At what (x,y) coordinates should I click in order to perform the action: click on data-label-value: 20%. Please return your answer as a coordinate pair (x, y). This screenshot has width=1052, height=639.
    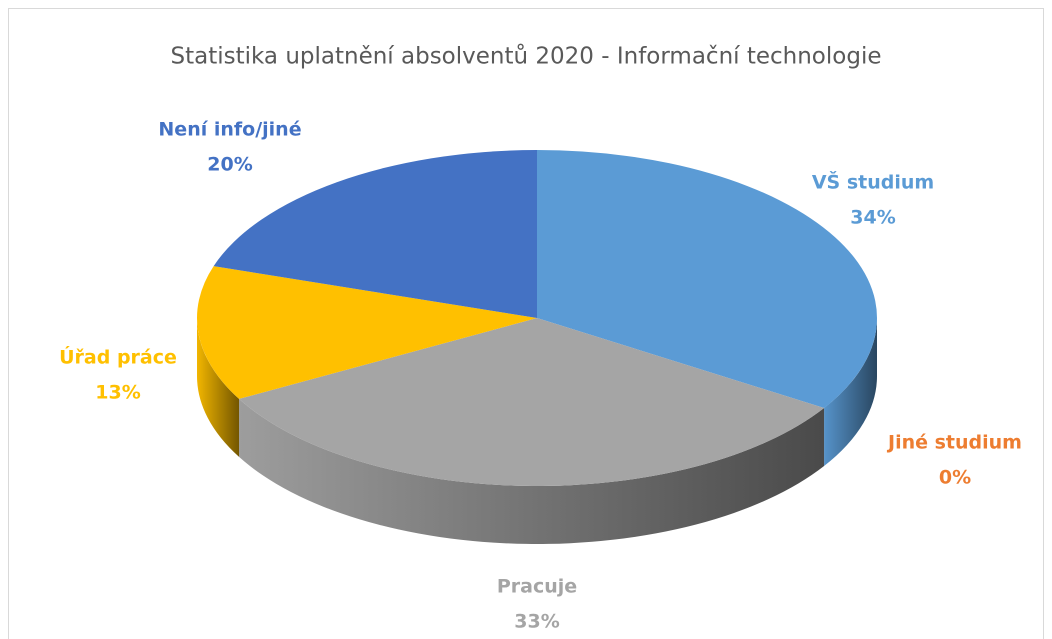
    Looking at the image, I should click on (229, 165).